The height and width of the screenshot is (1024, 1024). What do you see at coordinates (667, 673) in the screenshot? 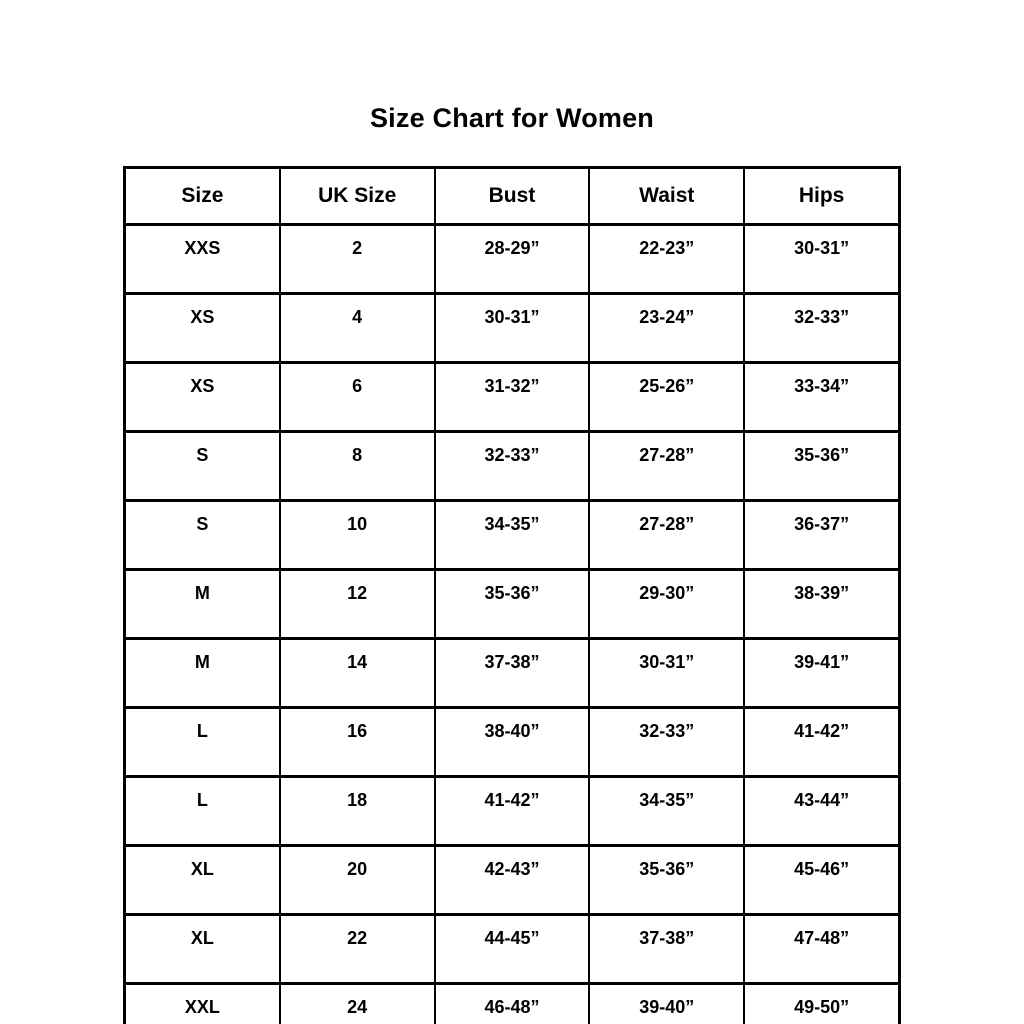
I see `cell-waist: 30-31”` at bounding box center [667, 673].